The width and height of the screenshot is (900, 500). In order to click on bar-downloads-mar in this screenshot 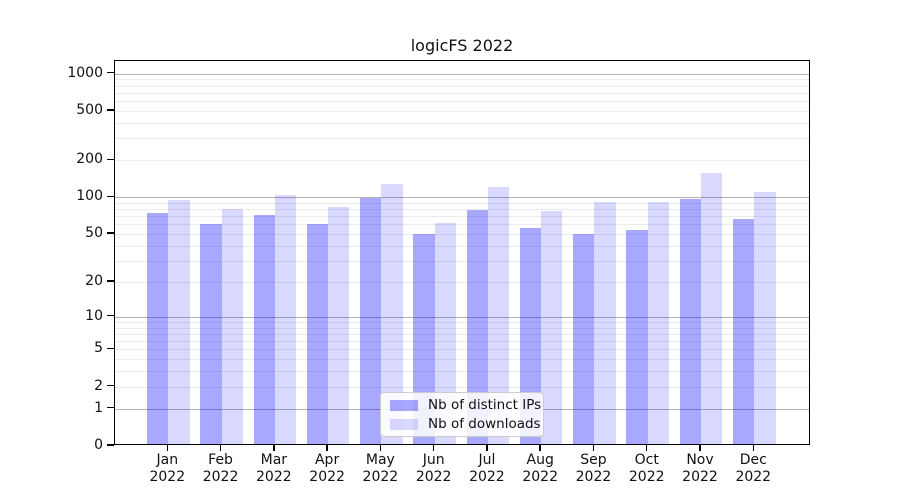, I will do `click(285, 319)`.